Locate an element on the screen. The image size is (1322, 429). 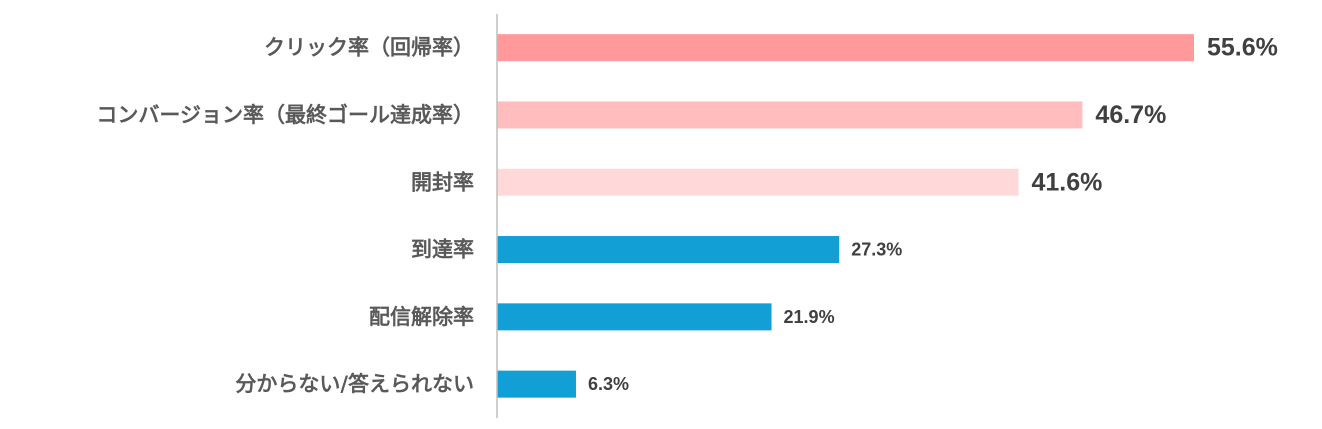
value-label: 55.6% is located at coordinates (1242, 48).